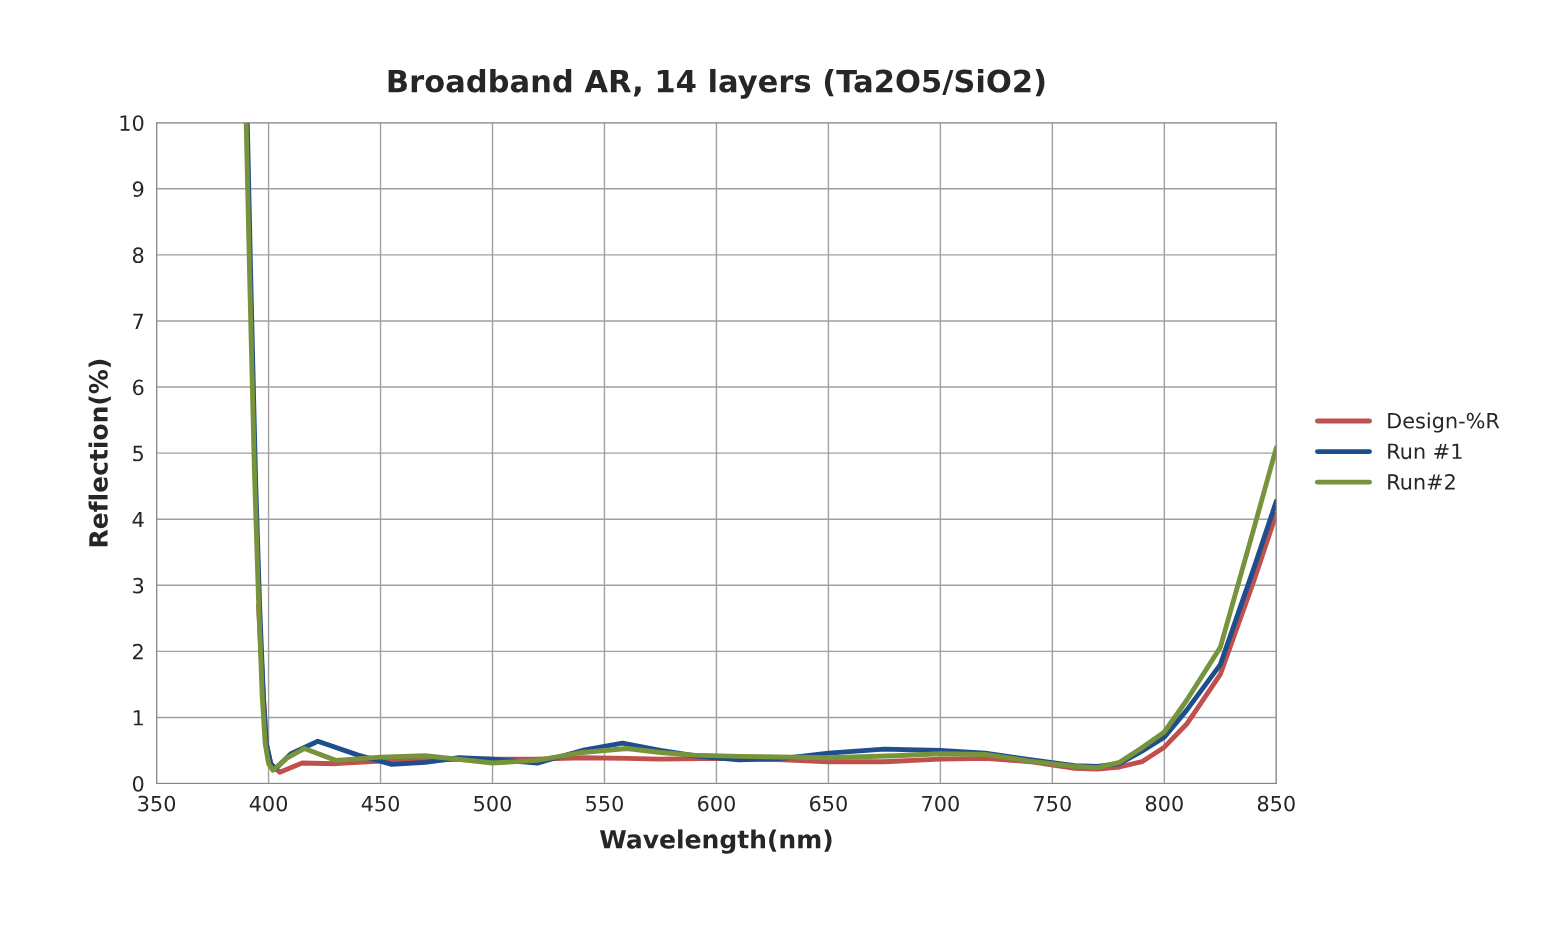 The width and height of the screenshot is (1566, 944). I want to click on x-axis-title: Wavelength(nm), so click(715, 841).